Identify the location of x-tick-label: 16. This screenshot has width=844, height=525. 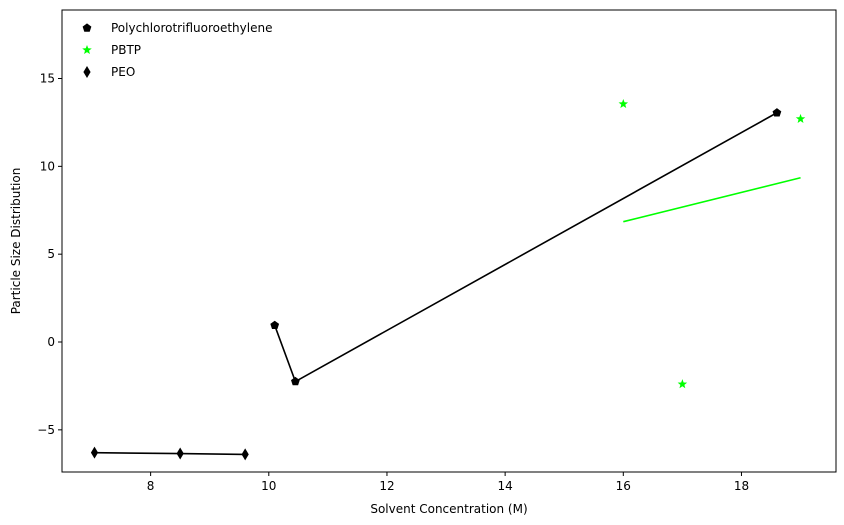
(623, 486).